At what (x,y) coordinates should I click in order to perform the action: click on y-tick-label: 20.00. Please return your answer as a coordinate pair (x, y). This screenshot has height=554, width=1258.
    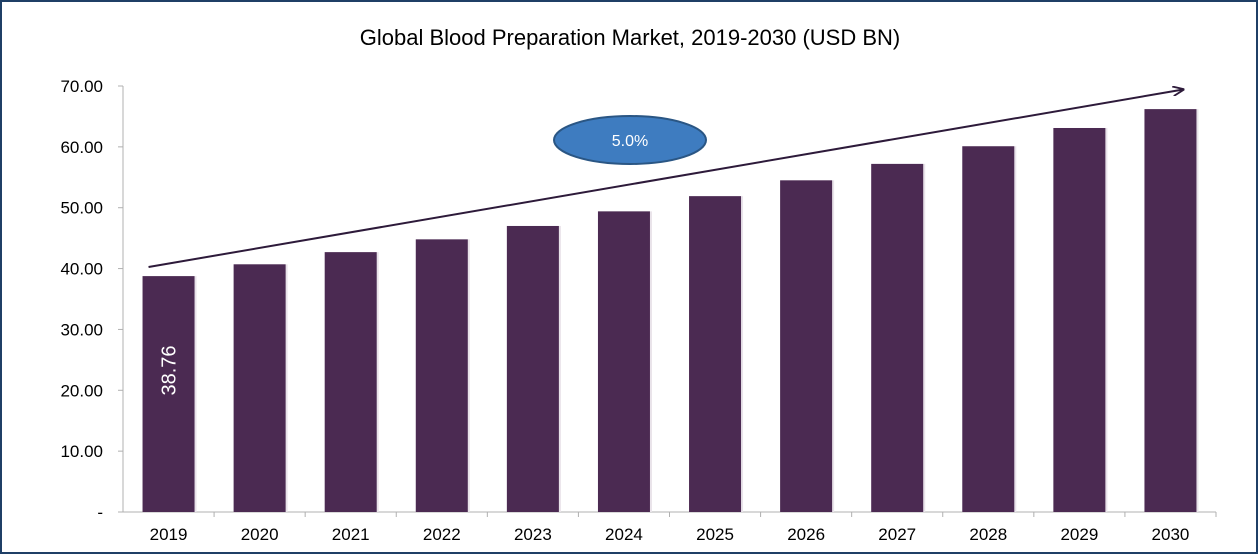
    Looking at the image, I should click on (81, 390).